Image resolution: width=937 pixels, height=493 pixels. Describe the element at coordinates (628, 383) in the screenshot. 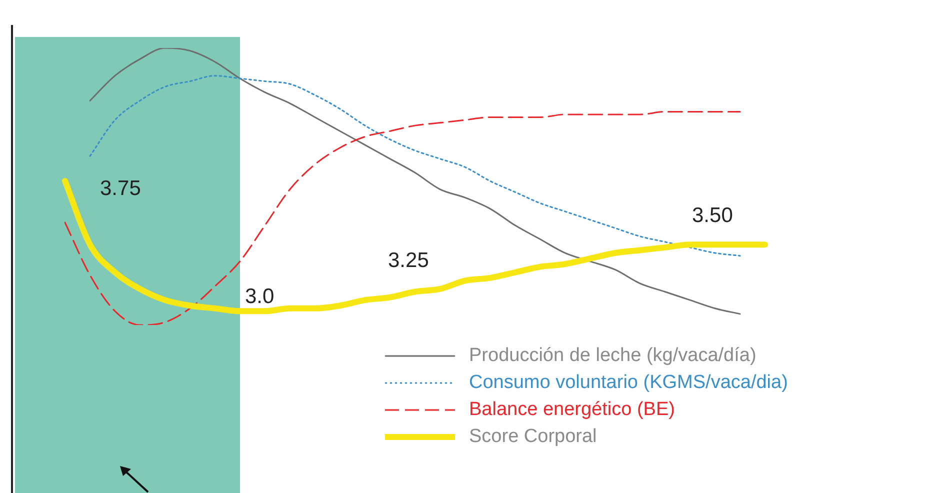

I see `legend-label: Consumo voluntario (KGMS/vaca/dia)` at that location.